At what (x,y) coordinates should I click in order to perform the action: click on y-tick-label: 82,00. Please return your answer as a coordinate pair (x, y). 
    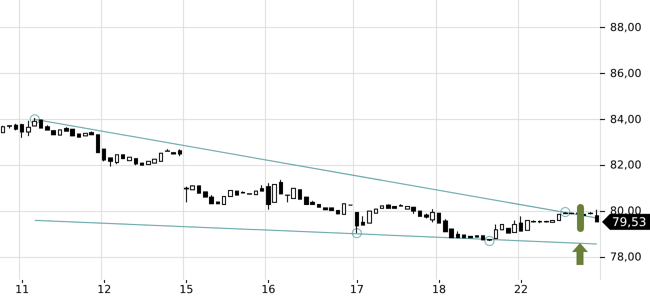
    Looking at the image, I should click on (626, 165).